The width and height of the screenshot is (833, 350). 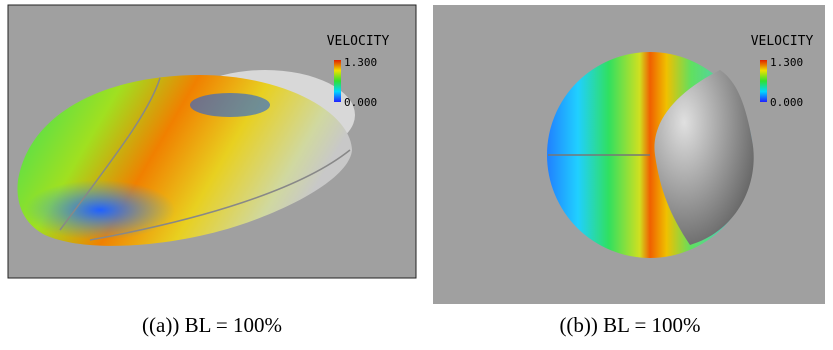 I want to click on caption: ((a)) BL = 100%, so click(x=212, y=325).